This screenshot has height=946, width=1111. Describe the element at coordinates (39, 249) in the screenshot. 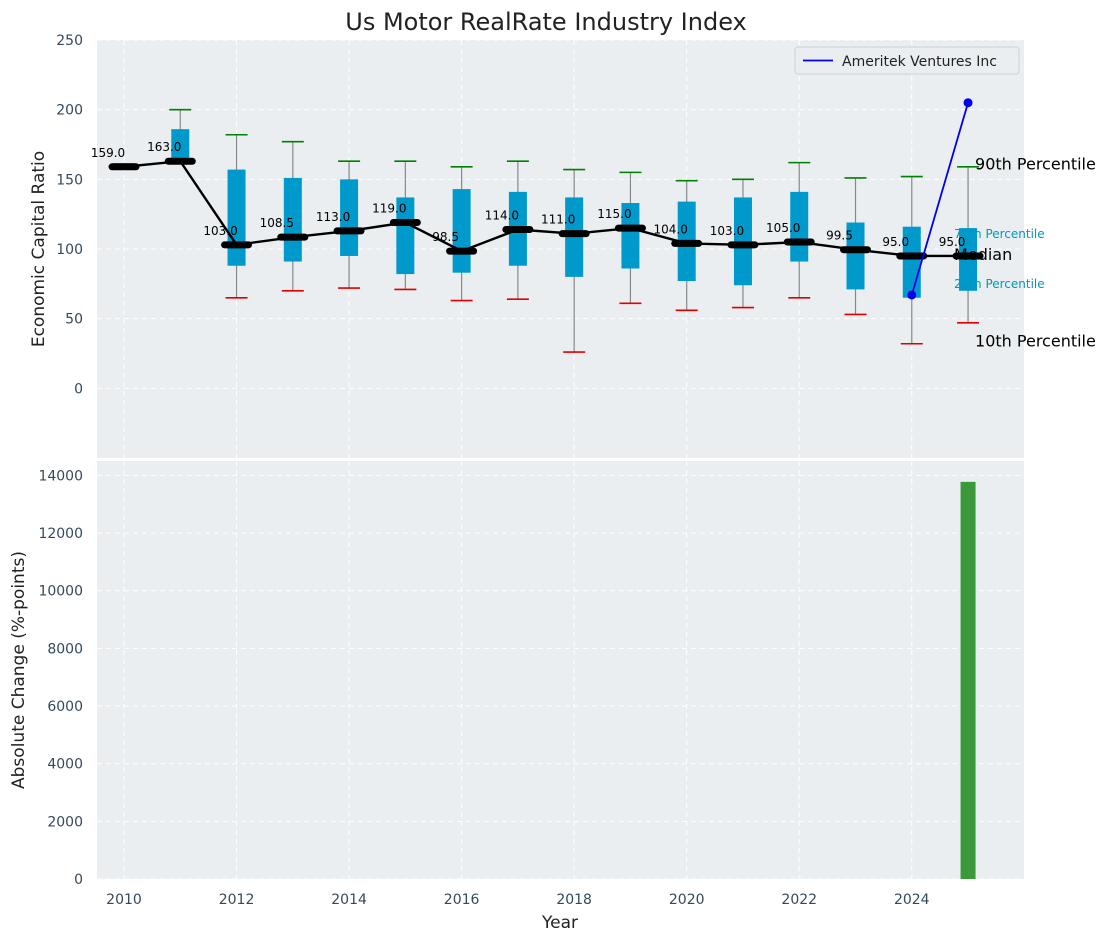

I see `top-y-axis-label: Economic Capital Ratio` at that location.